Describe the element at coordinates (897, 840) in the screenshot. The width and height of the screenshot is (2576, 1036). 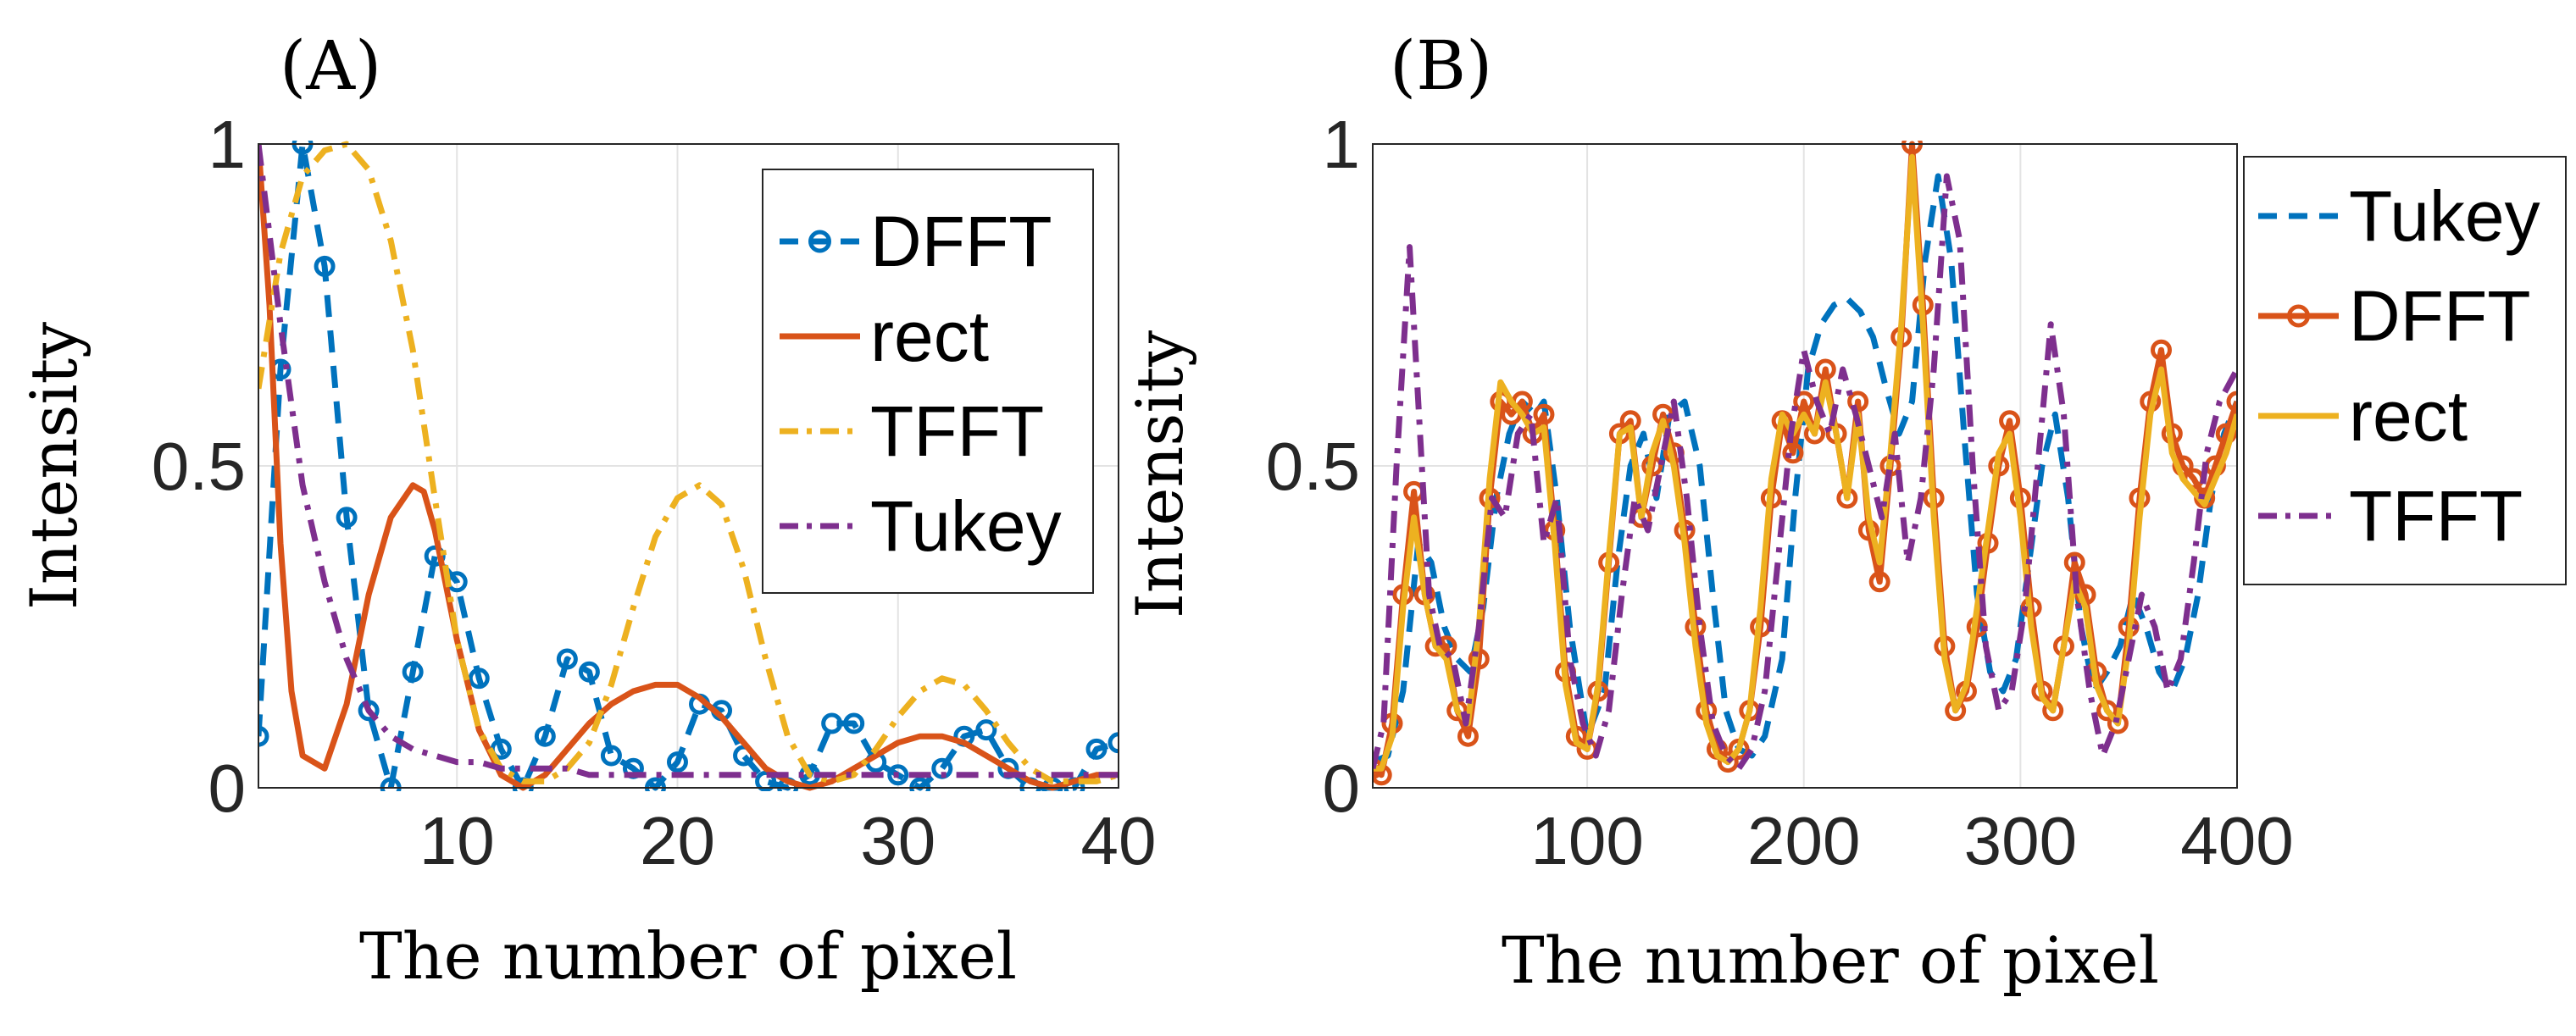
I see `x-tick-label: 30` at that location.